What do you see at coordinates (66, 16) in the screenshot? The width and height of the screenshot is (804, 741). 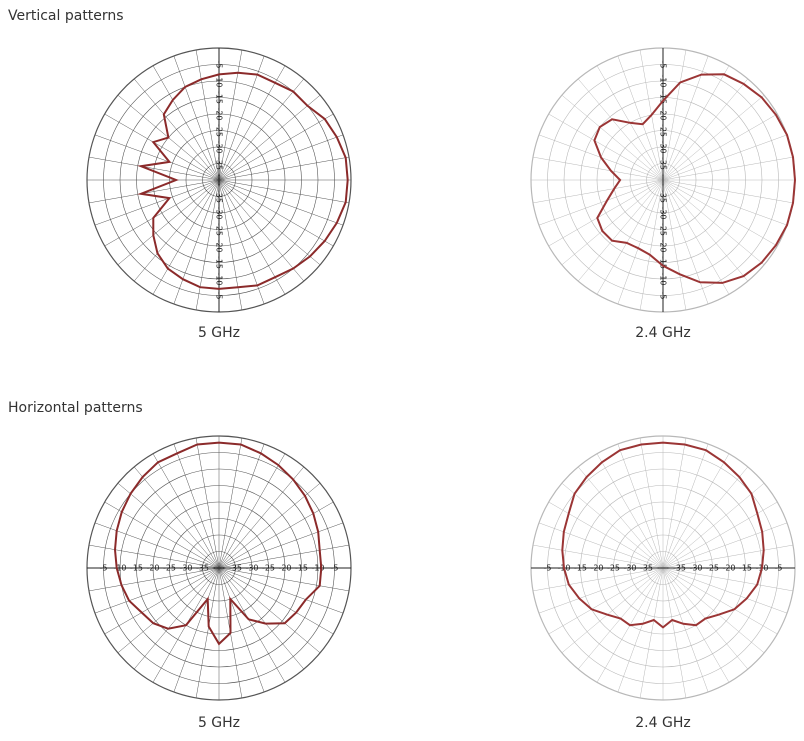 I see `section-heading: Vertical patterns` at bounding box center [66, 16].